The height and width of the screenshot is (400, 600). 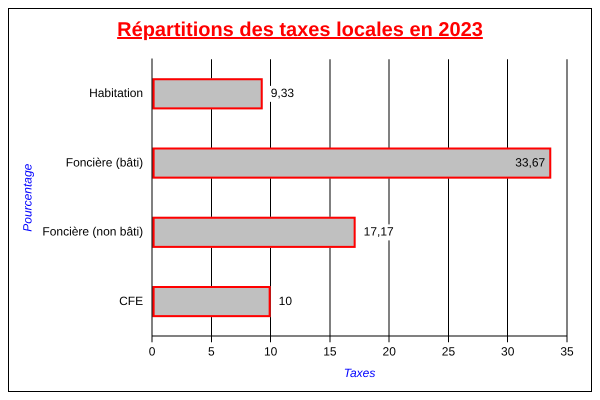 What do you see at coordinates (449, 351) in the screenshot?
I see `x-tick-label: 25` at bounding box center [449, 351].